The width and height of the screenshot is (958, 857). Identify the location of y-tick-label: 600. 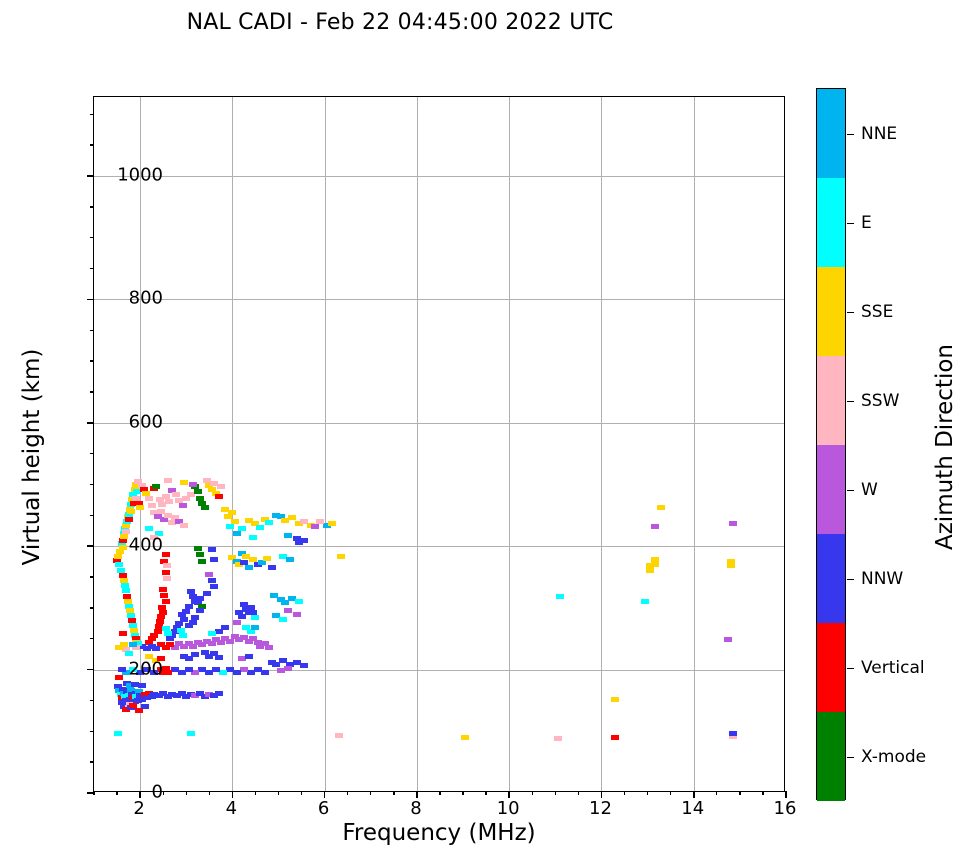
(145, 422).